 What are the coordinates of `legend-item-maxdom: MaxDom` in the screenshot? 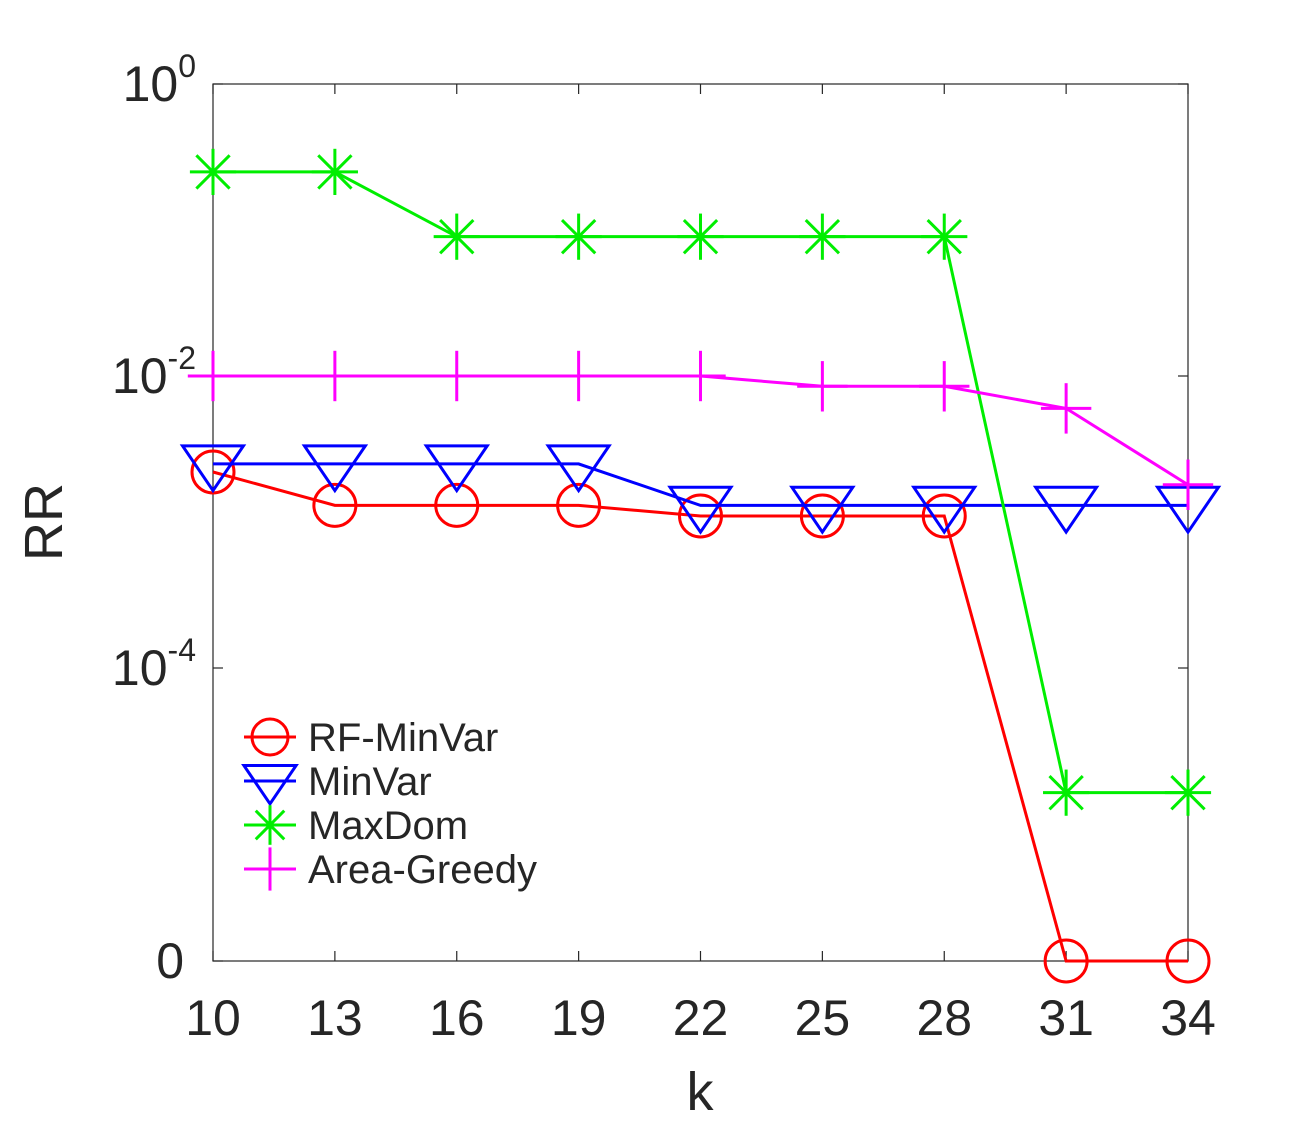 It's located at (356, 826).